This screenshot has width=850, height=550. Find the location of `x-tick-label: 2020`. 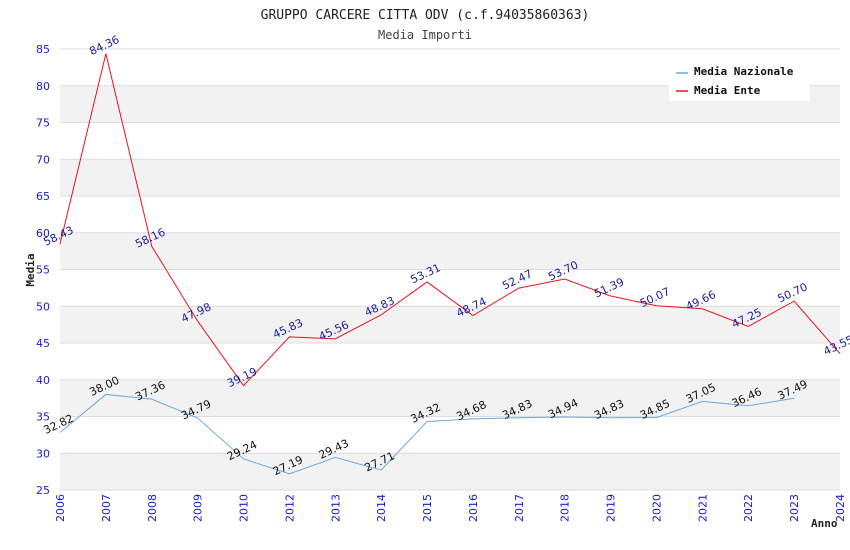

x-tick-label: 2020 is located at coordinates (656, 508).